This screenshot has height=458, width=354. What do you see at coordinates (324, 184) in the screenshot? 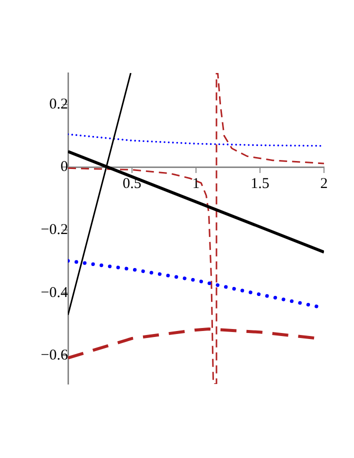
I see `x-tick-label: 2` at bounding box center [324, 184].